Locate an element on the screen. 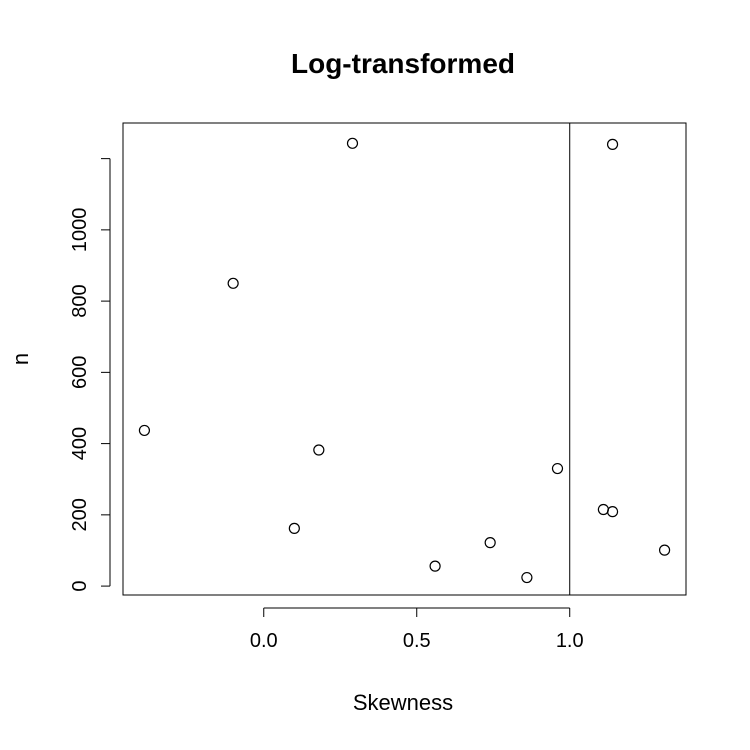  y-tick-label: 600 is located at coordinates (80, 372).